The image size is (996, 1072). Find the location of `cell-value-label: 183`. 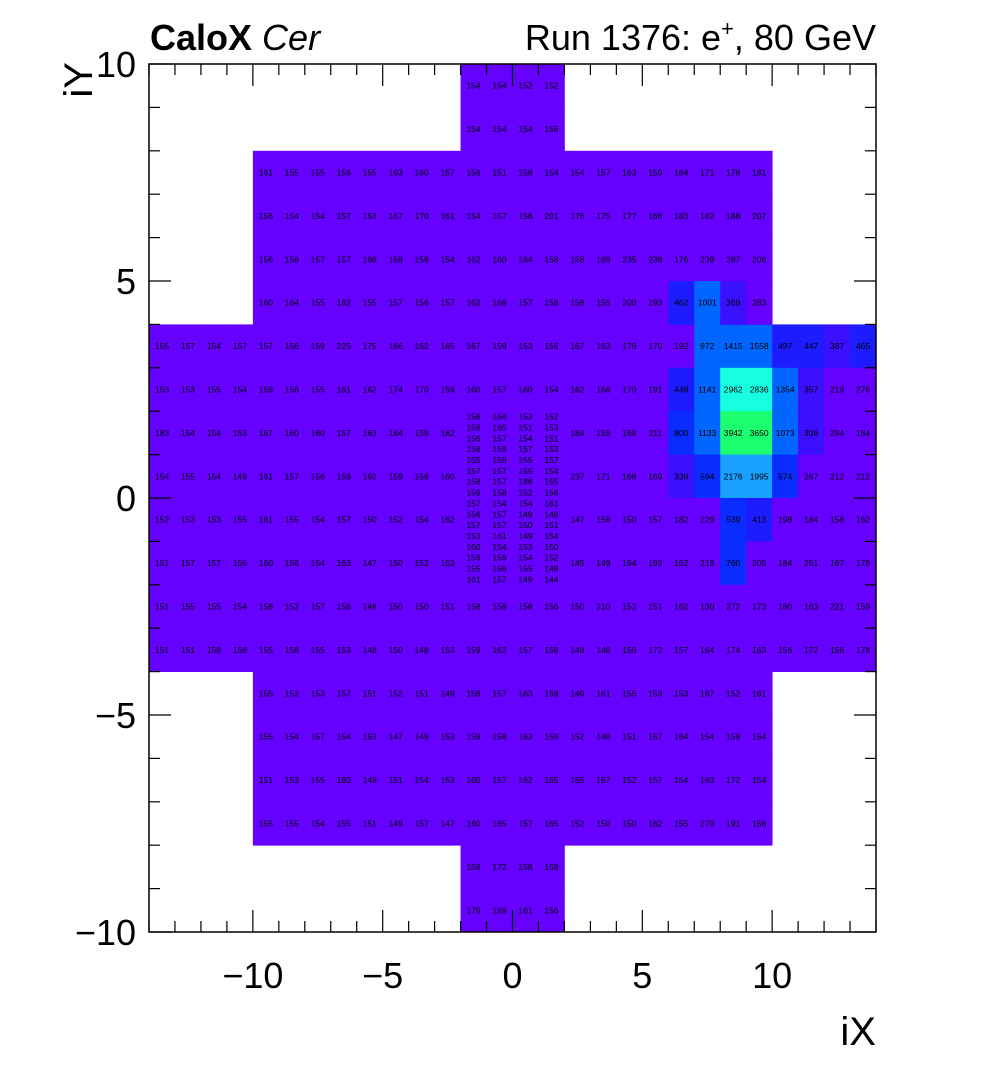

cell-value-label: 183 is located at coordinates (162, 433).